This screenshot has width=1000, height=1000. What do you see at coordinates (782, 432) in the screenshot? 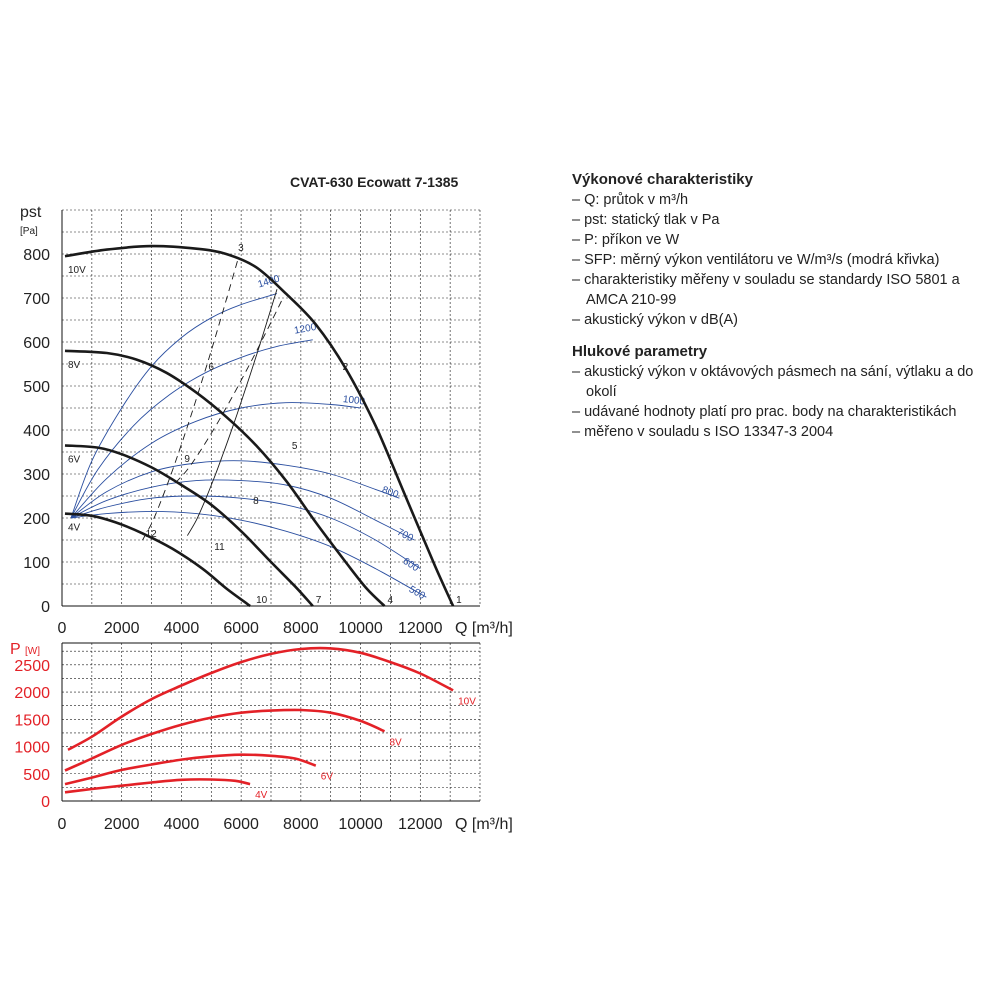
I see `legend-item: měřeno v souladu s ISO 13347-3 2004` at bounding box center [782, 432].